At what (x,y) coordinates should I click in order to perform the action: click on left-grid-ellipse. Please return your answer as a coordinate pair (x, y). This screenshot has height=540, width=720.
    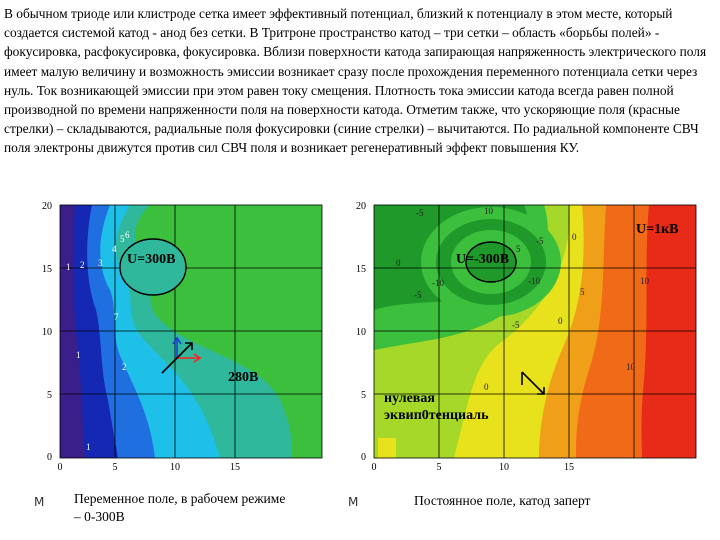
    Looking at the image, I should click on (153, 267).